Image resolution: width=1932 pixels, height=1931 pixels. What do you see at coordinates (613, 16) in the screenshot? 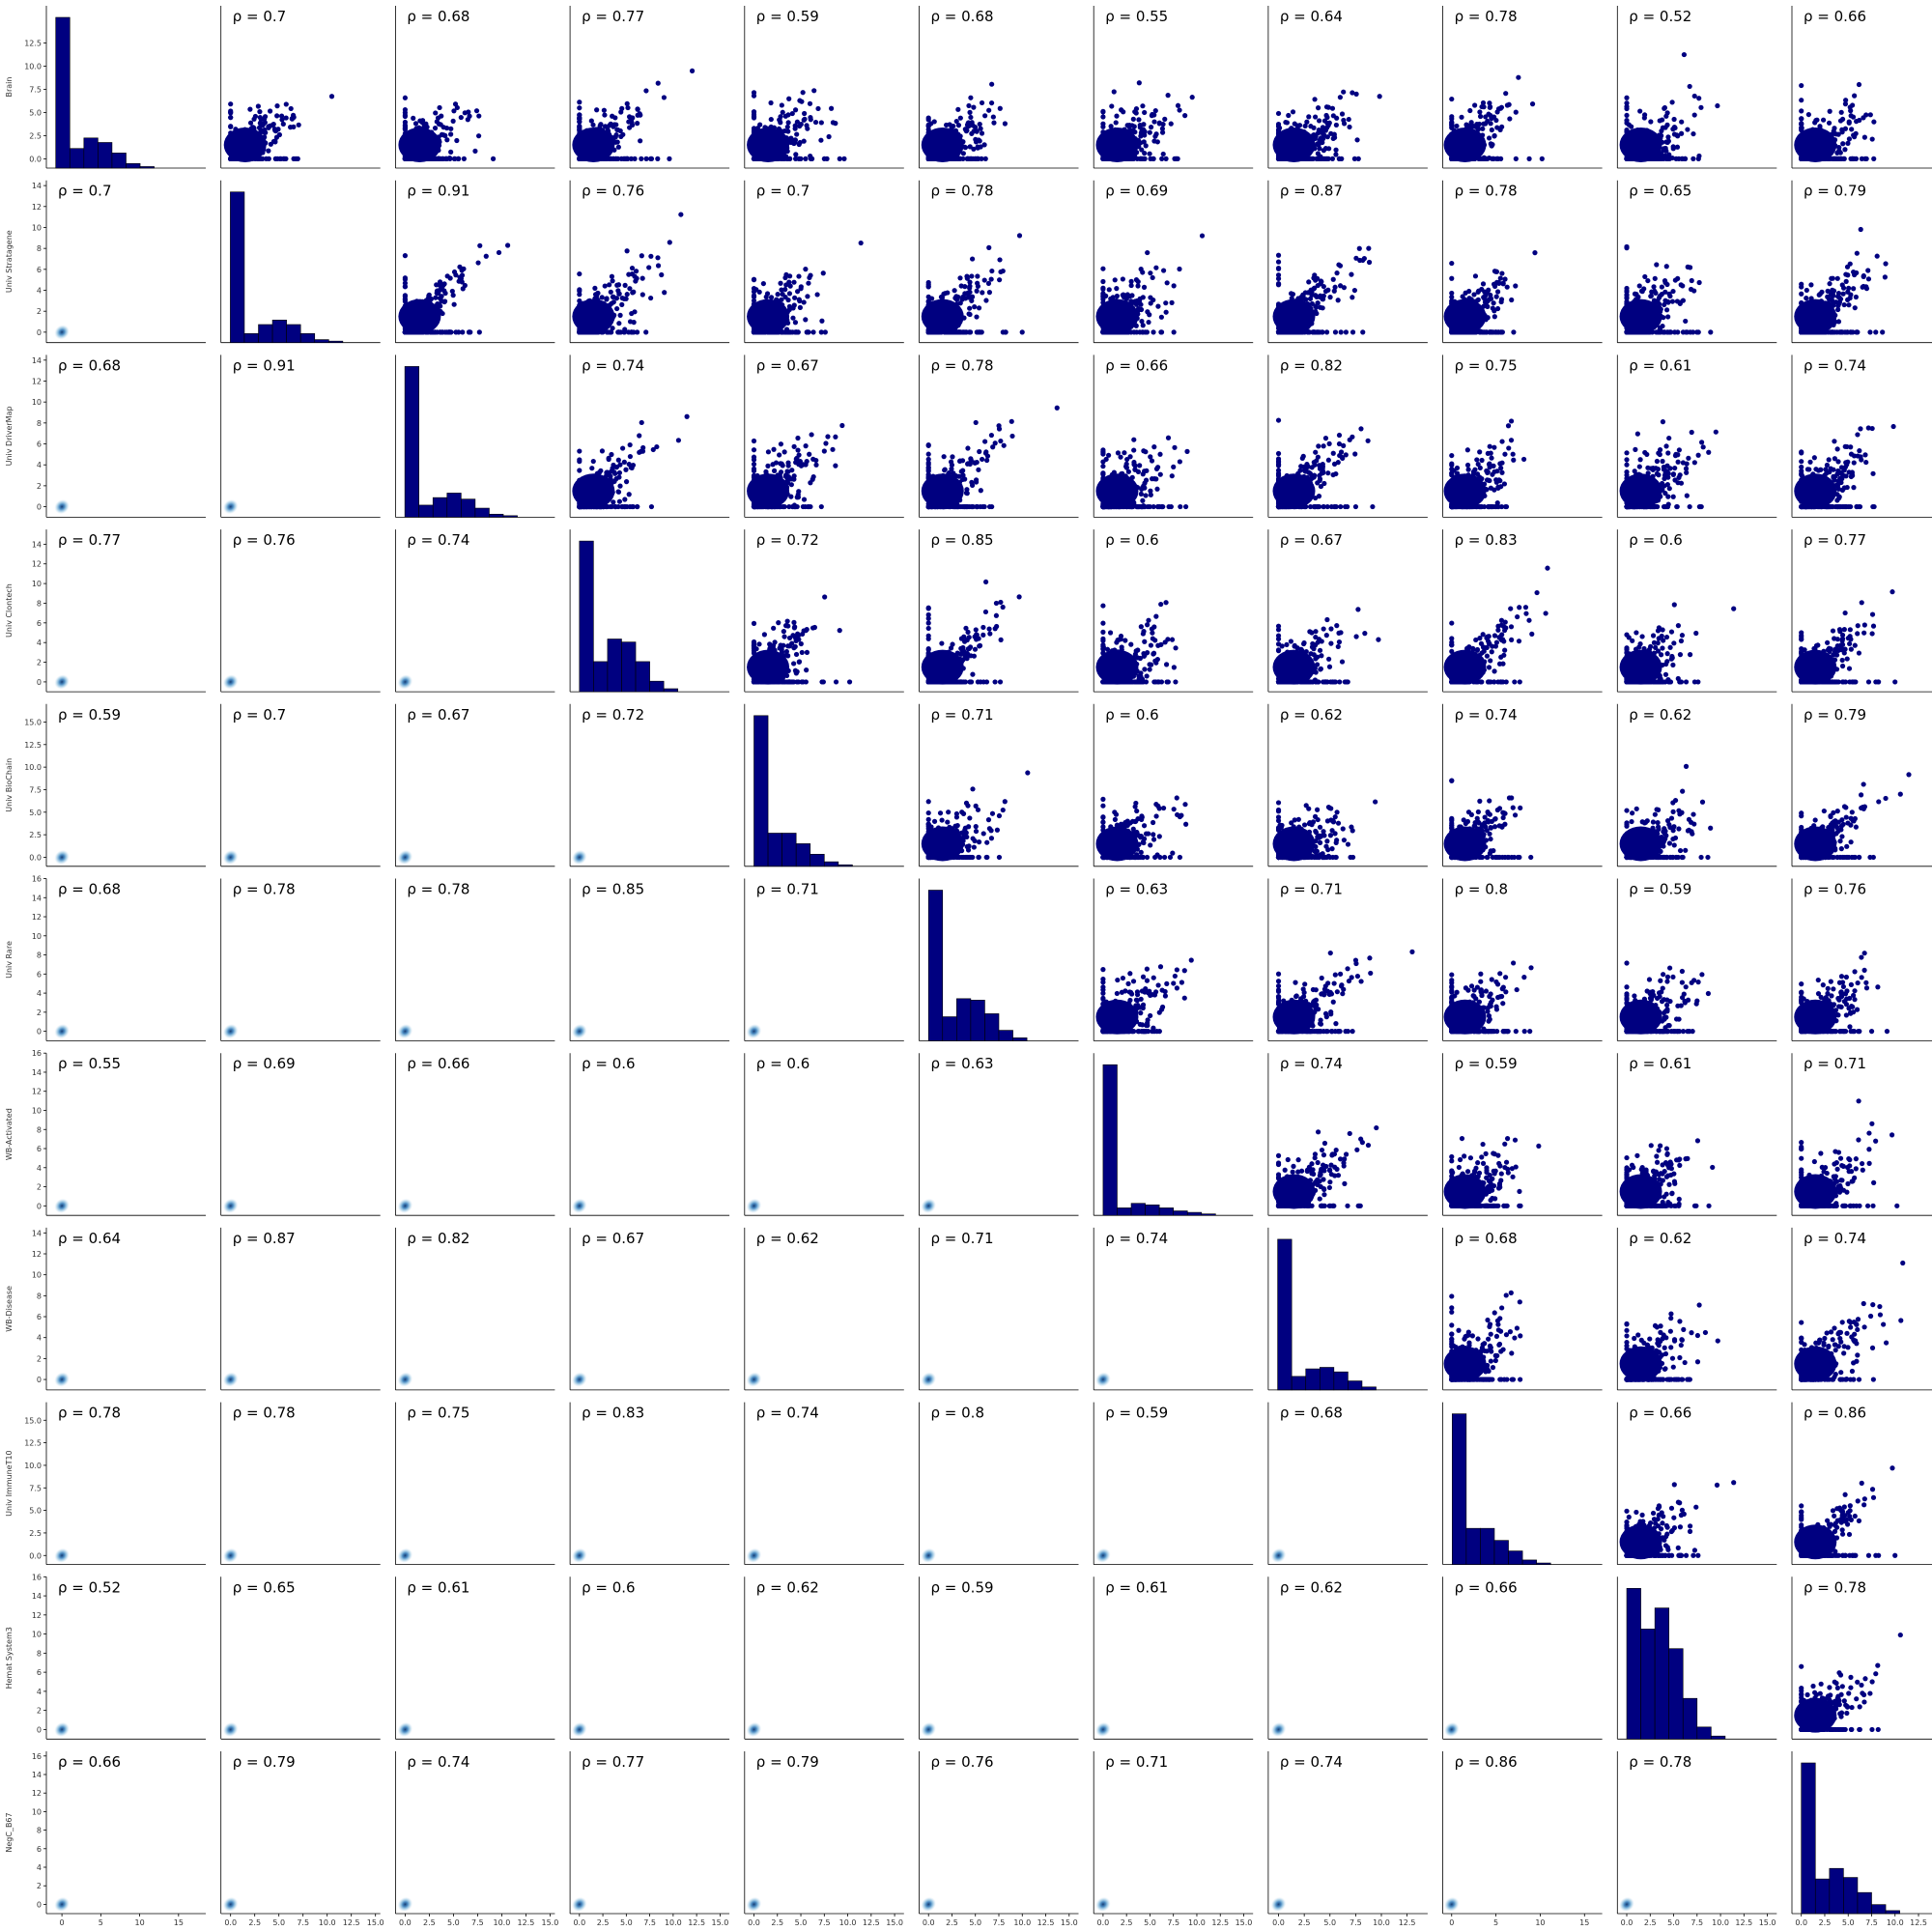
I see `correlation-label: ρ = 0.77` at bounding box center [613, 16].